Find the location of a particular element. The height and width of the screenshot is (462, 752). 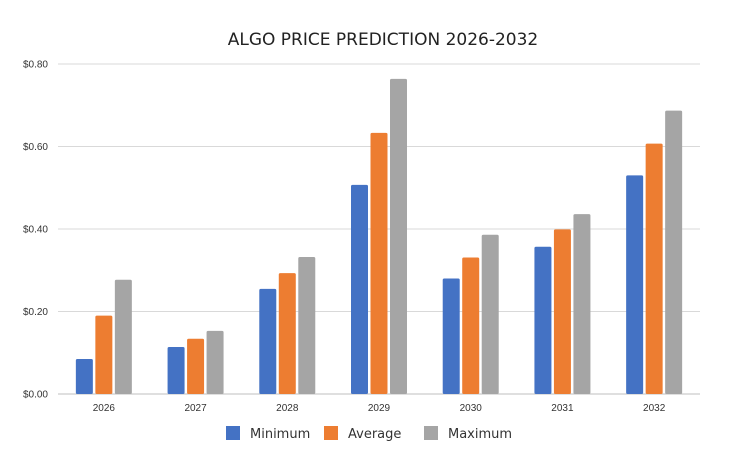

y-axis-ticks: $0.00 $0.20 $0.40 $0.60 $0.80 is located at coordinates (35, 230).